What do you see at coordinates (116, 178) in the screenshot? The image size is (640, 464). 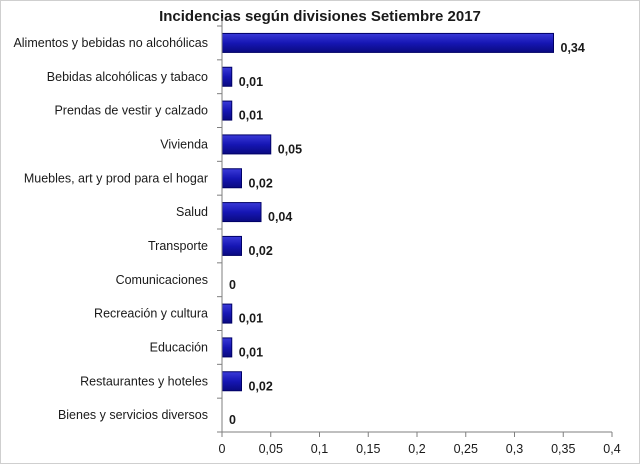 I see `category-label: Muebles, art y prod para el hogar` at bounding box center [116, 178].